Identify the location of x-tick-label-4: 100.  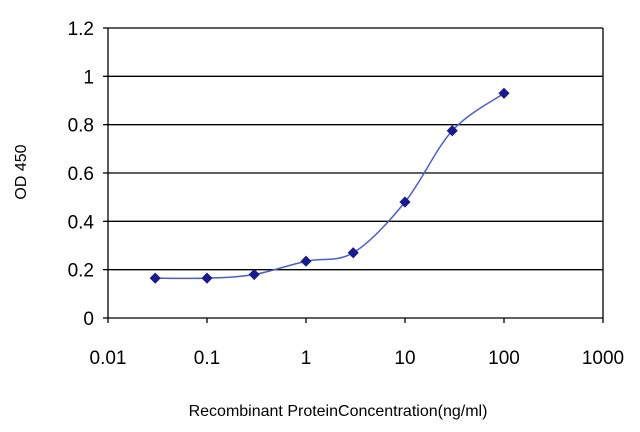
(504, 358).